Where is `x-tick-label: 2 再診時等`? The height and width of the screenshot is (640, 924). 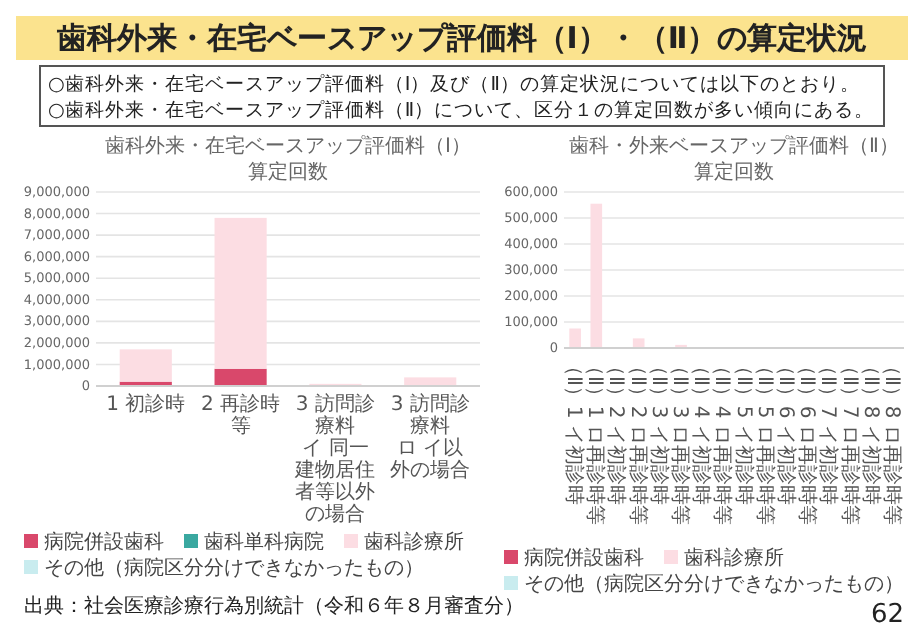
x-tick-label: 2 再診時等 is located at coordinates (241, 415).